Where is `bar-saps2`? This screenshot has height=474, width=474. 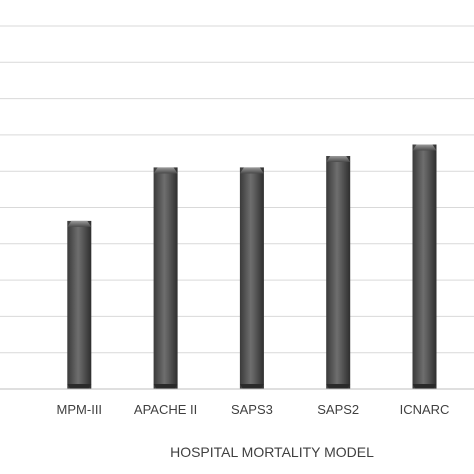
bar-saps2 is located at coordinates (338, 272).